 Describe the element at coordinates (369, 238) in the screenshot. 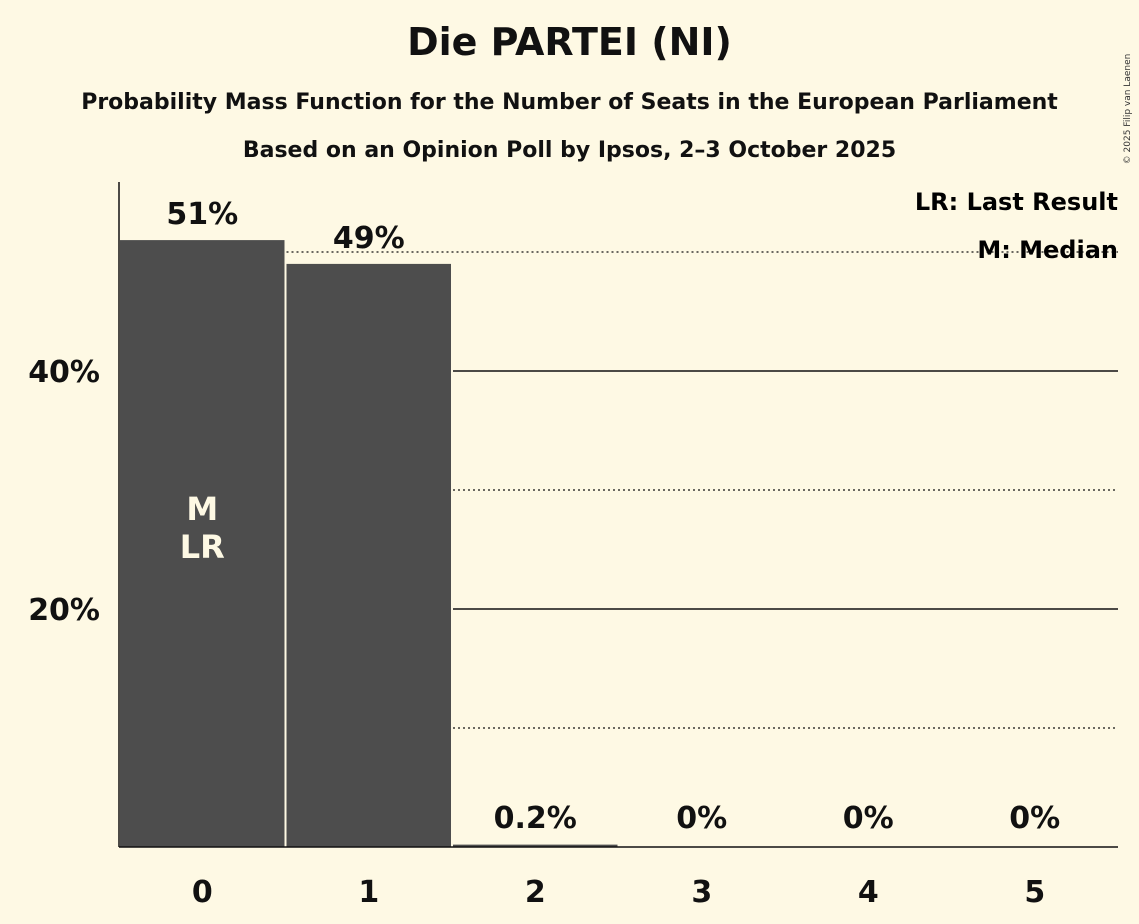

I see `value-label-1: 49%` at that location.